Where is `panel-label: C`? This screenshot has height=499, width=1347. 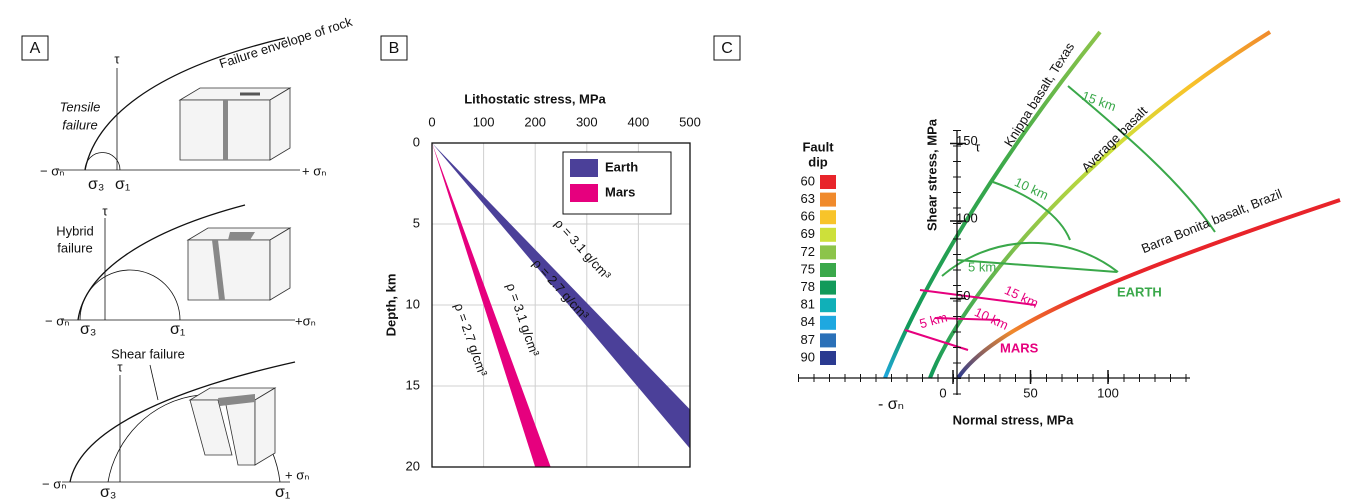
panel-label: C is located at coordinates (727, 48).